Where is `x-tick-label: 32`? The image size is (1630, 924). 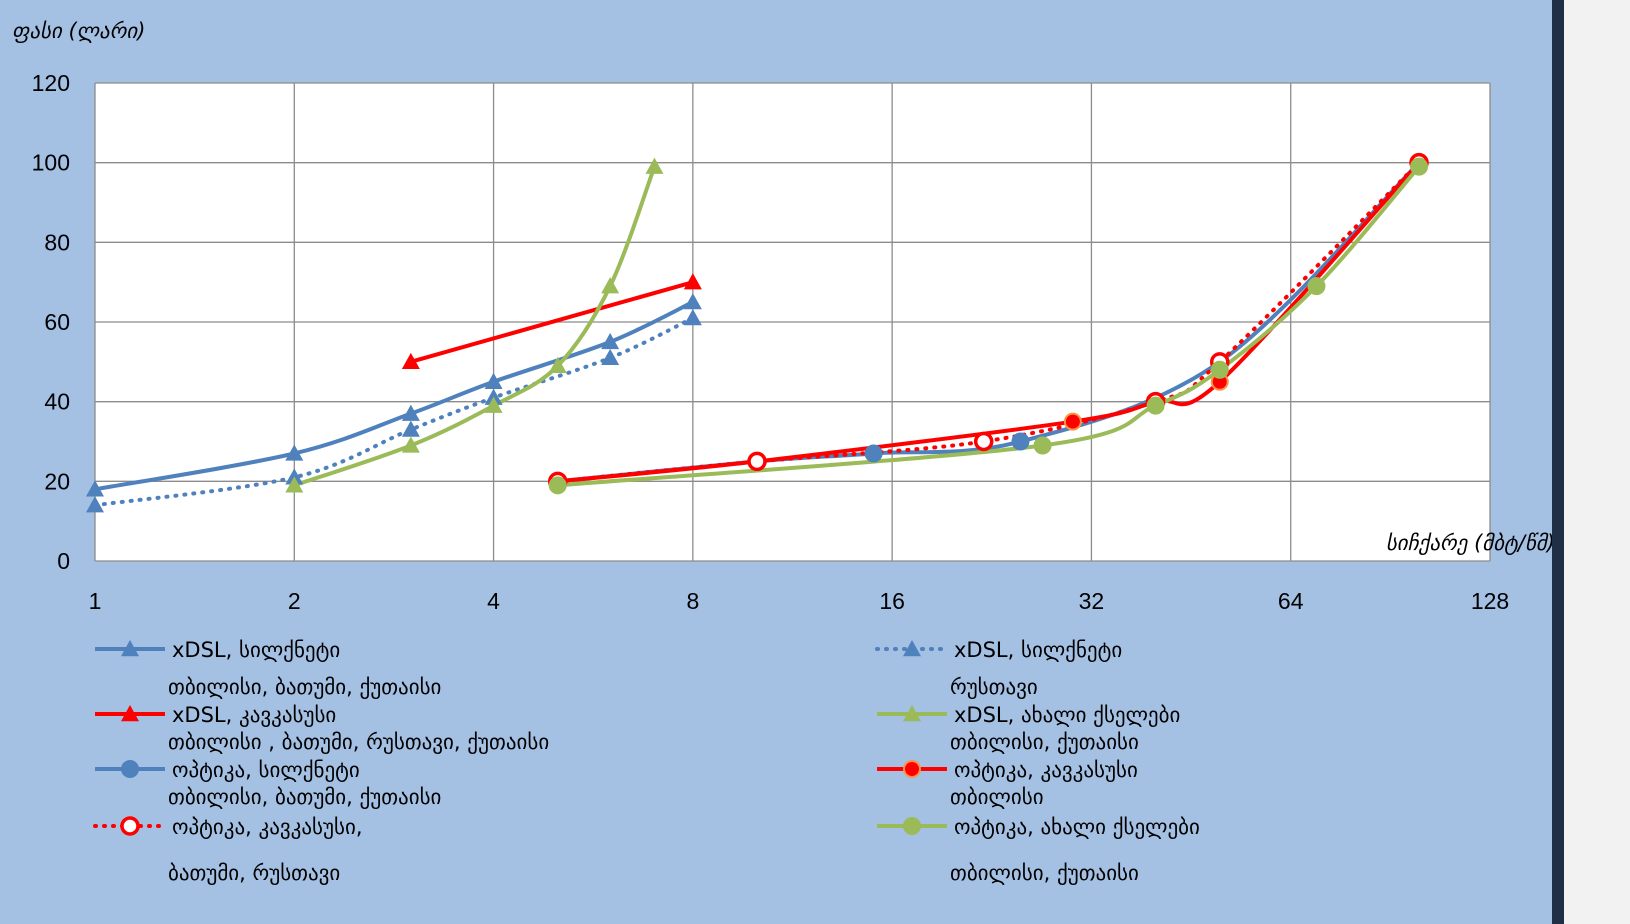
x-tick-label: 32 is located at coordinates (1092, 601).